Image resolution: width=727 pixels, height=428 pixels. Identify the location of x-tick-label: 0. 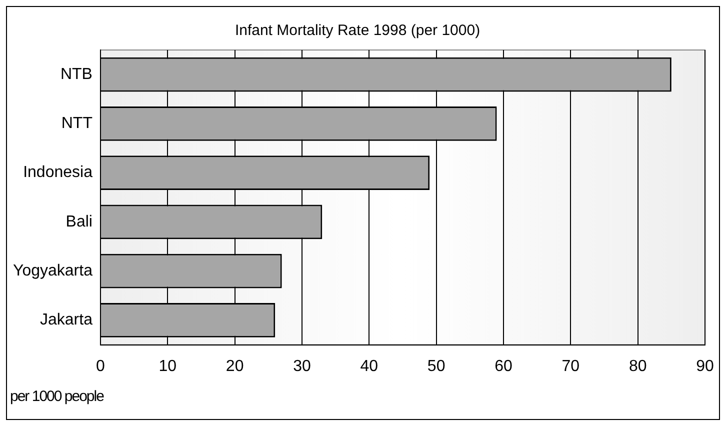
(101, 366).